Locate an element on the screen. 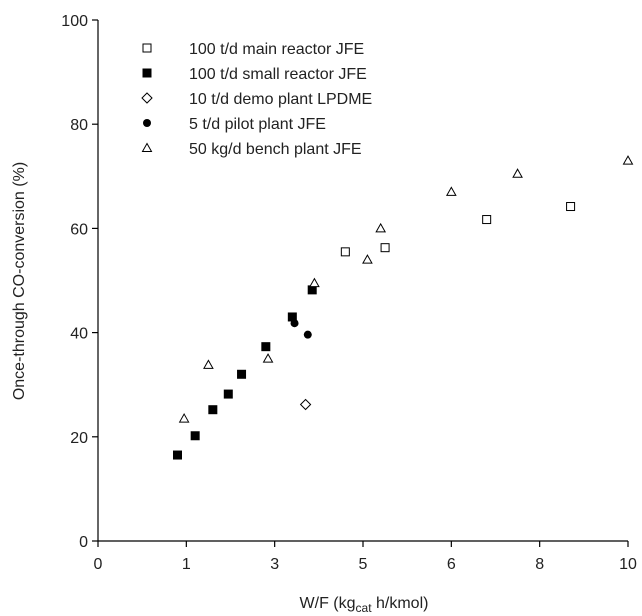 Image resolution: width=642 pixels, height=616 pixels. y-axis-label: Once-through CO-conversion (%) is located at coordinates (19, 281).